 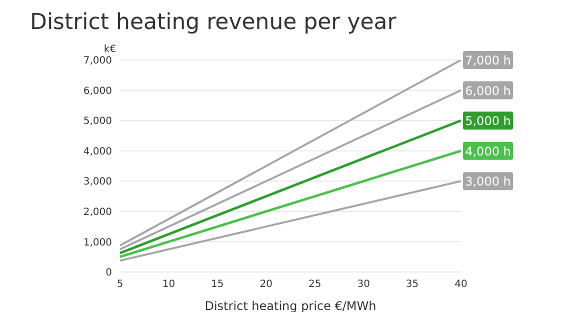 What do you see at coordinates (363, 284) in the screenshot?
I see `x-tick-label: 30` at bounding box center [363, 284].